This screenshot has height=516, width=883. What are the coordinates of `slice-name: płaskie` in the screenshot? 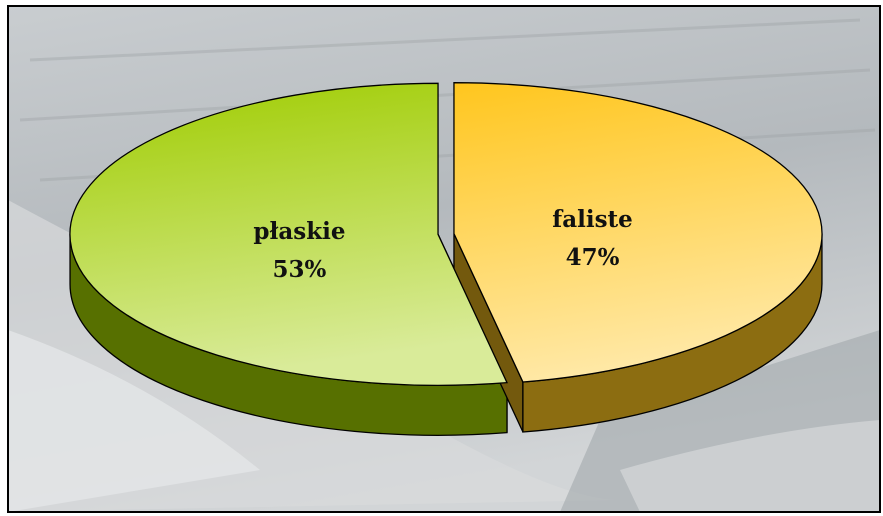 It's located at (299, 231).